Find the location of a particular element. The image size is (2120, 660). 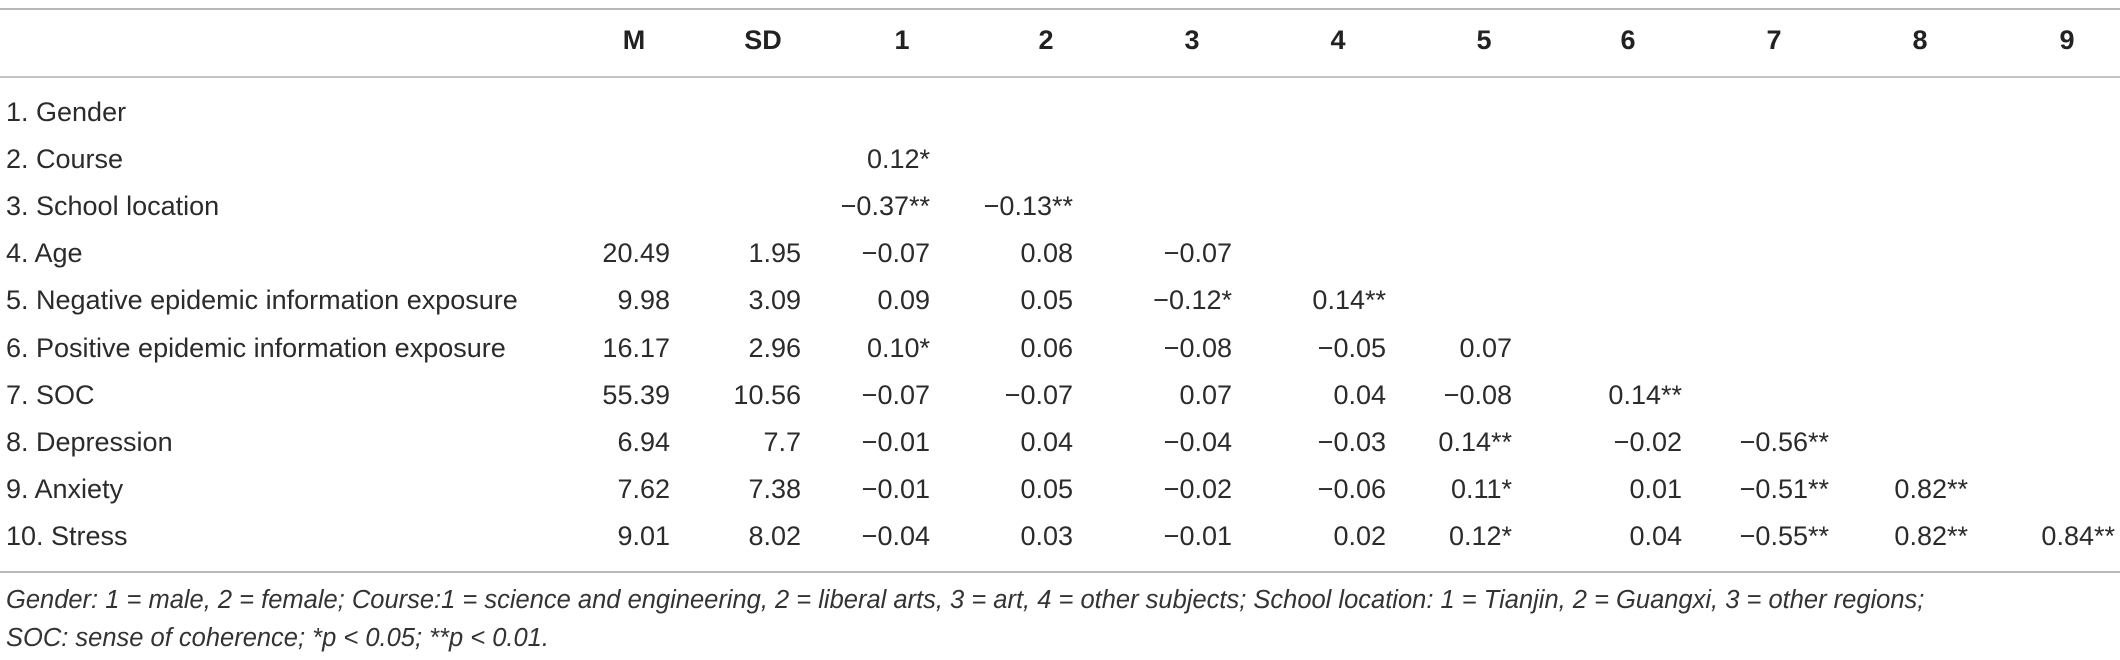

table-cell: 2.96 is located at coordinates (774, 347).